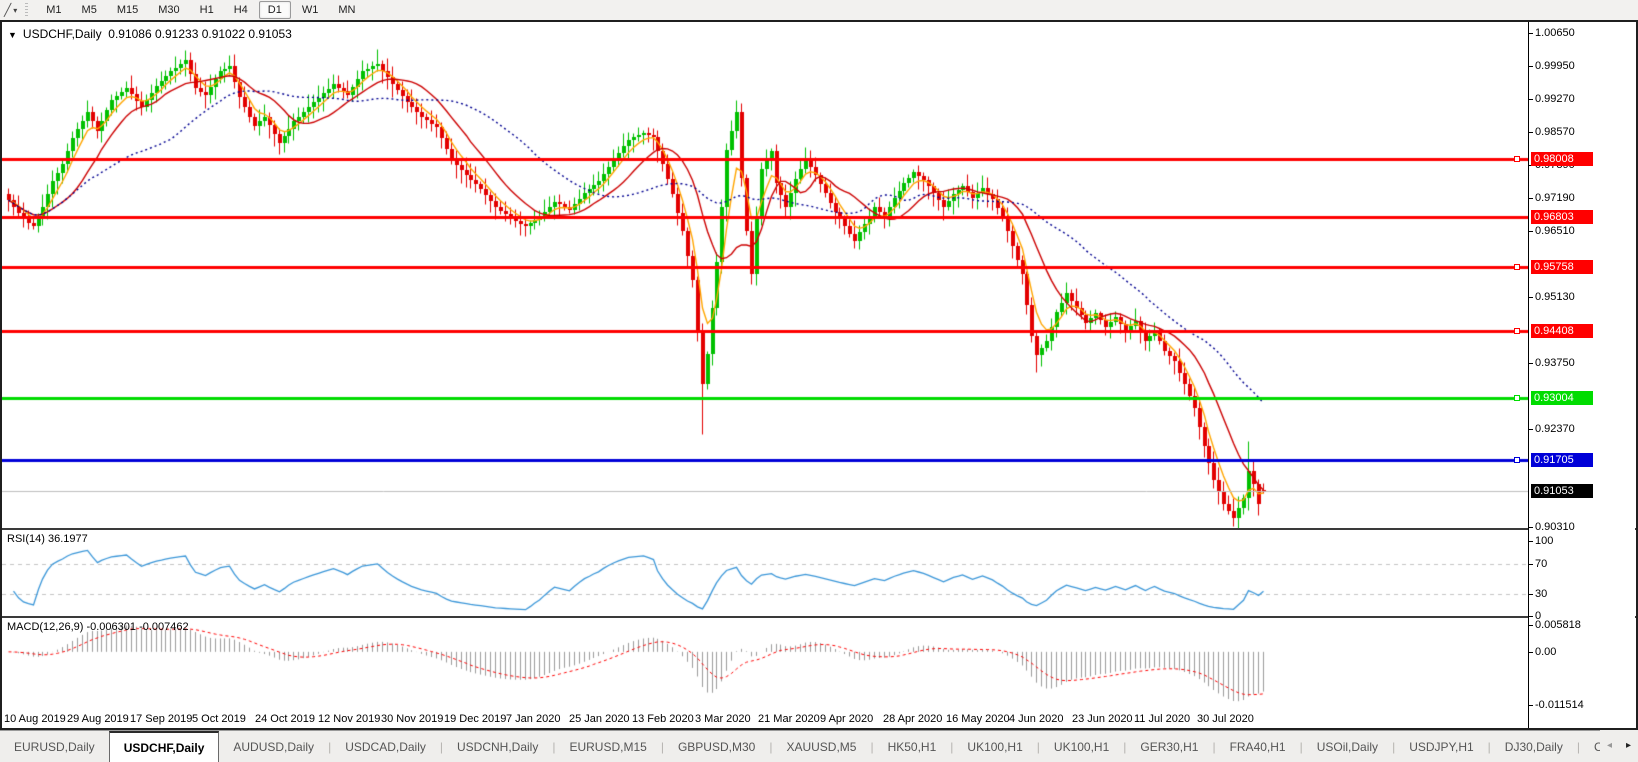  I want to click on rsi-indicator-panel, so click(765, 573).